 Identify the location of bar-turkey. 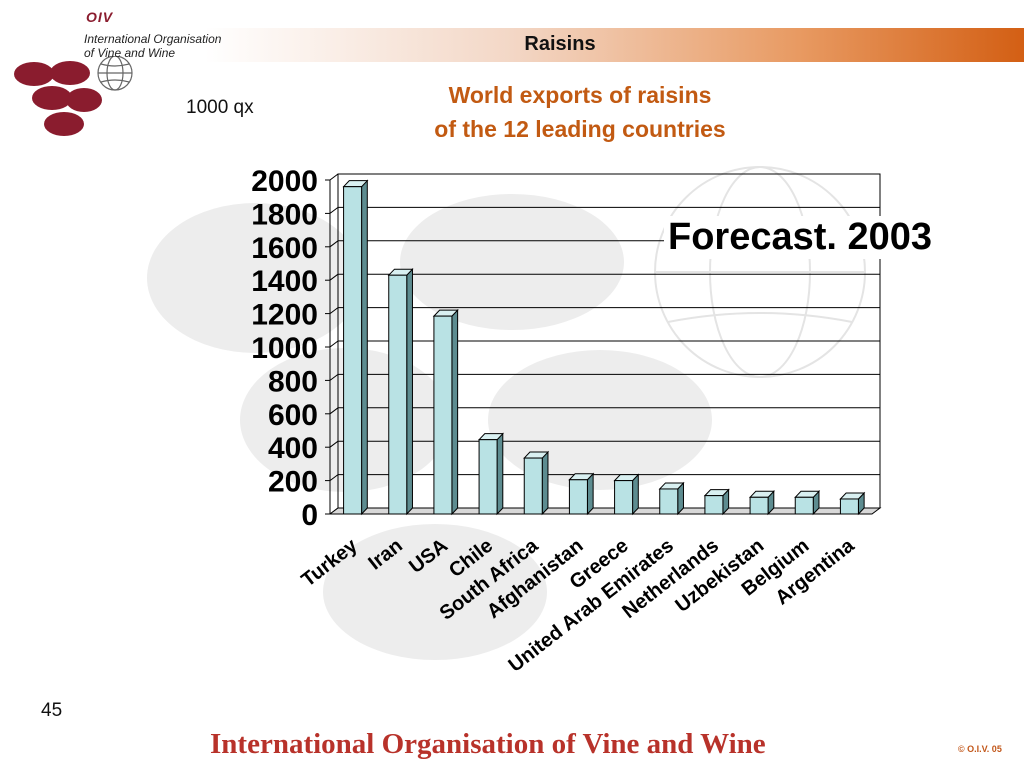
(355, 347).